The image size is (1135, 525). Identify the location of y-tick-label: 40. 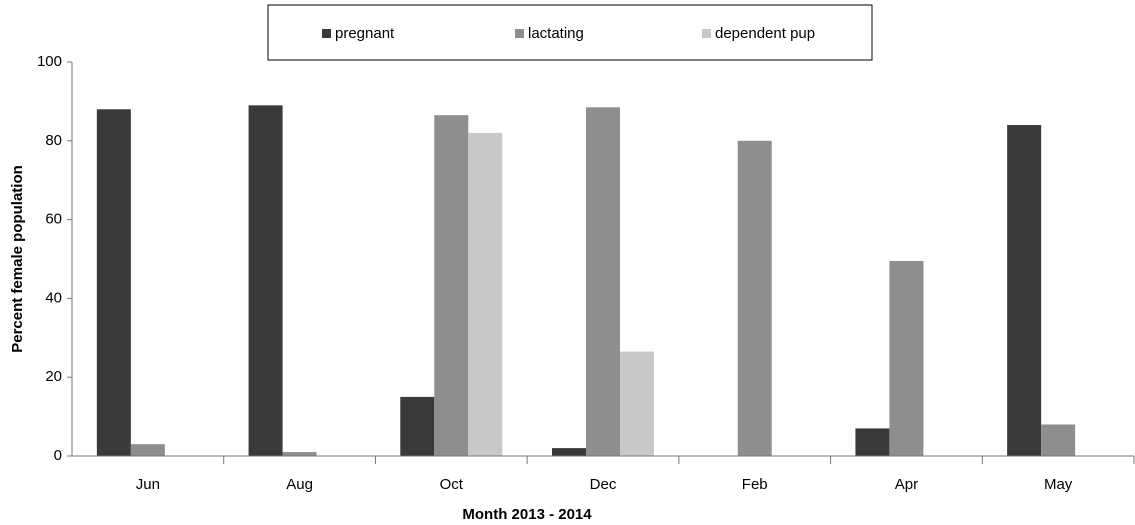
(53, 297).